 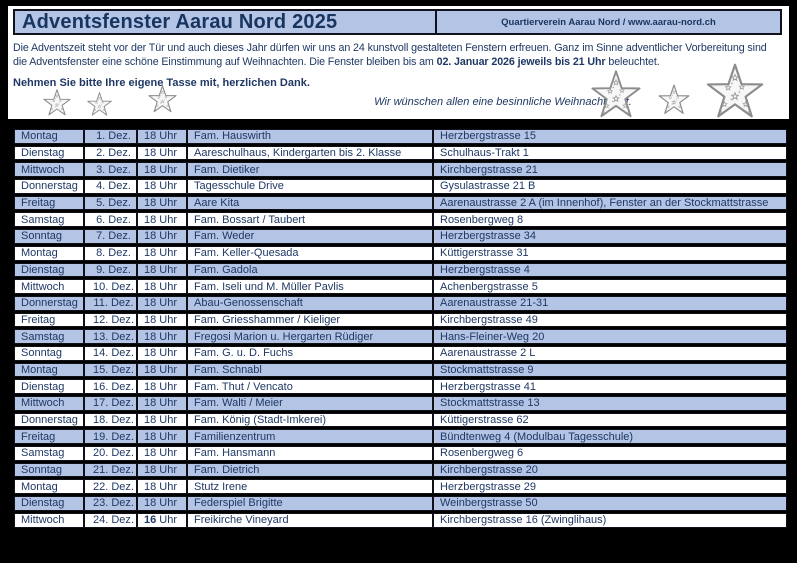 What do you see at coordinates (180, 21) in the screenshot?
I see `page-title: Adventsfenster Aarau Nord 2025` at bounding box center [180, 21].